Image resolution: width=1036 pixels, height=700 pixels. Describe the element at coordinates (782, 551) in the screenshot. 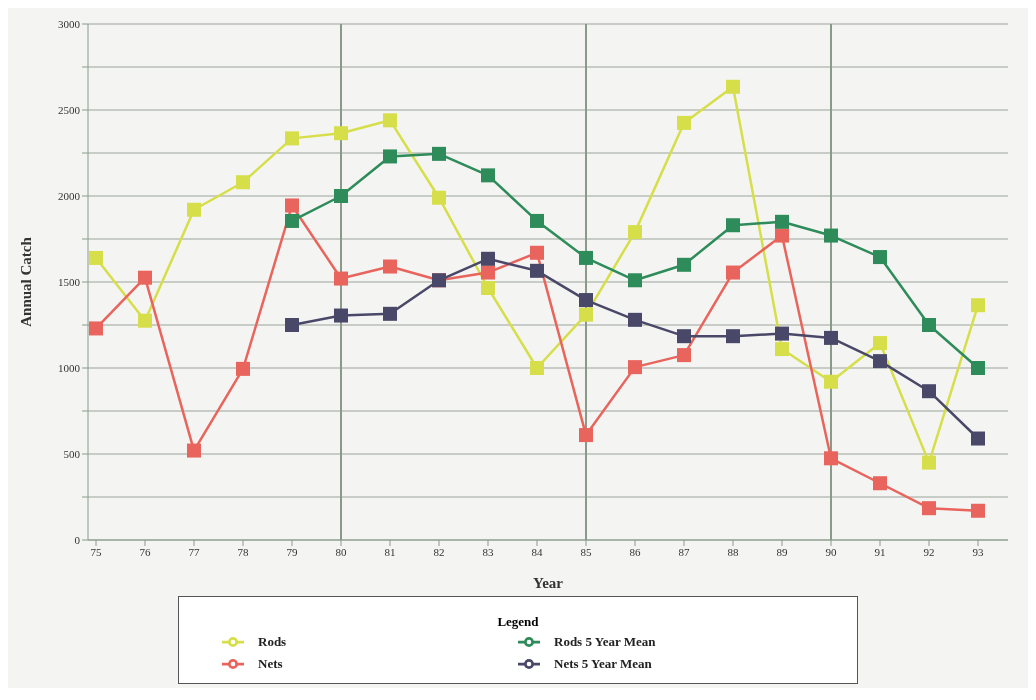

I see `x-tick-label: 89` at that location.